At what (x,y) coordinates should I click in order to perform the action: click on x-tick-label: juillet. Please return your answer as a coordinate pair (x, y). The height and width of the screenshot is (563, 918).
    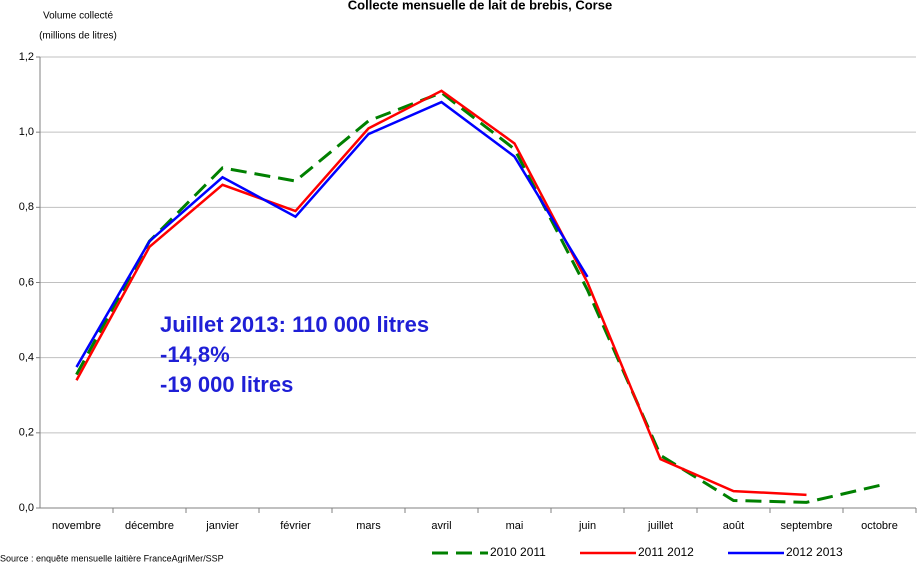
    Looking at the image, I should click on (660, 526).